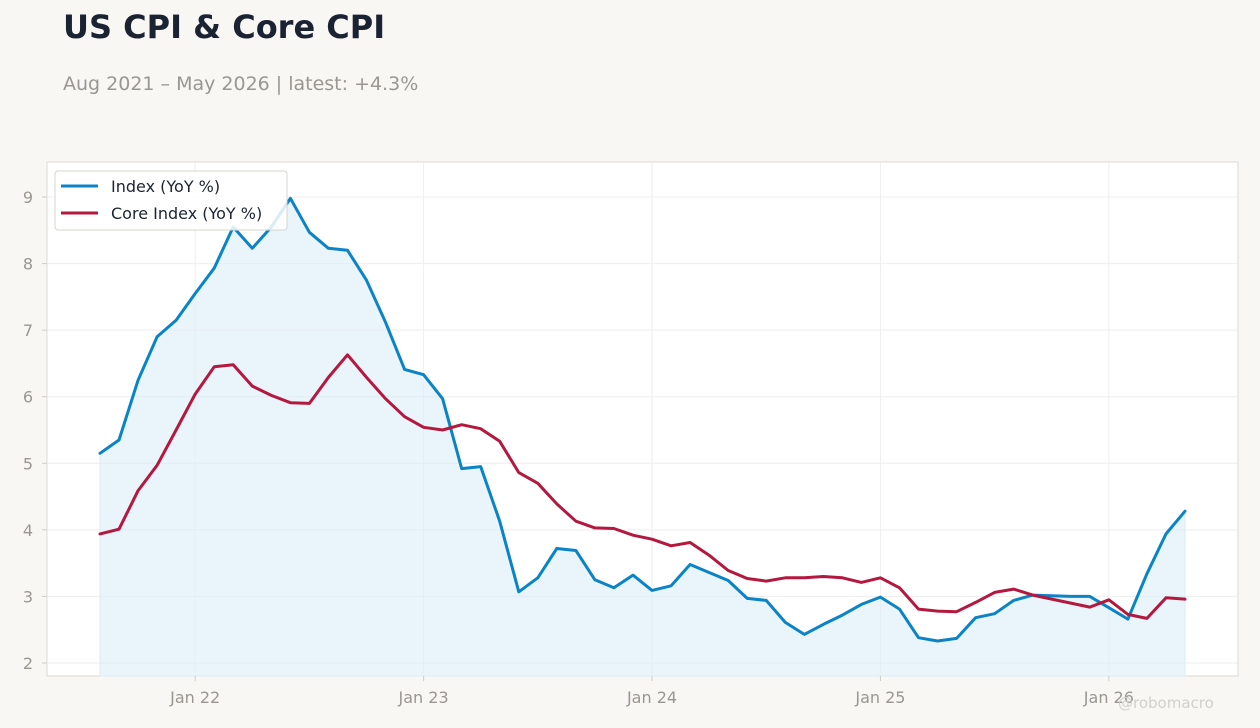 This screenshot has height=728, width=1260. Describe the element at coordinates (1166, 703) in the screenshot. I see `watermark: @robomacro` at that location.